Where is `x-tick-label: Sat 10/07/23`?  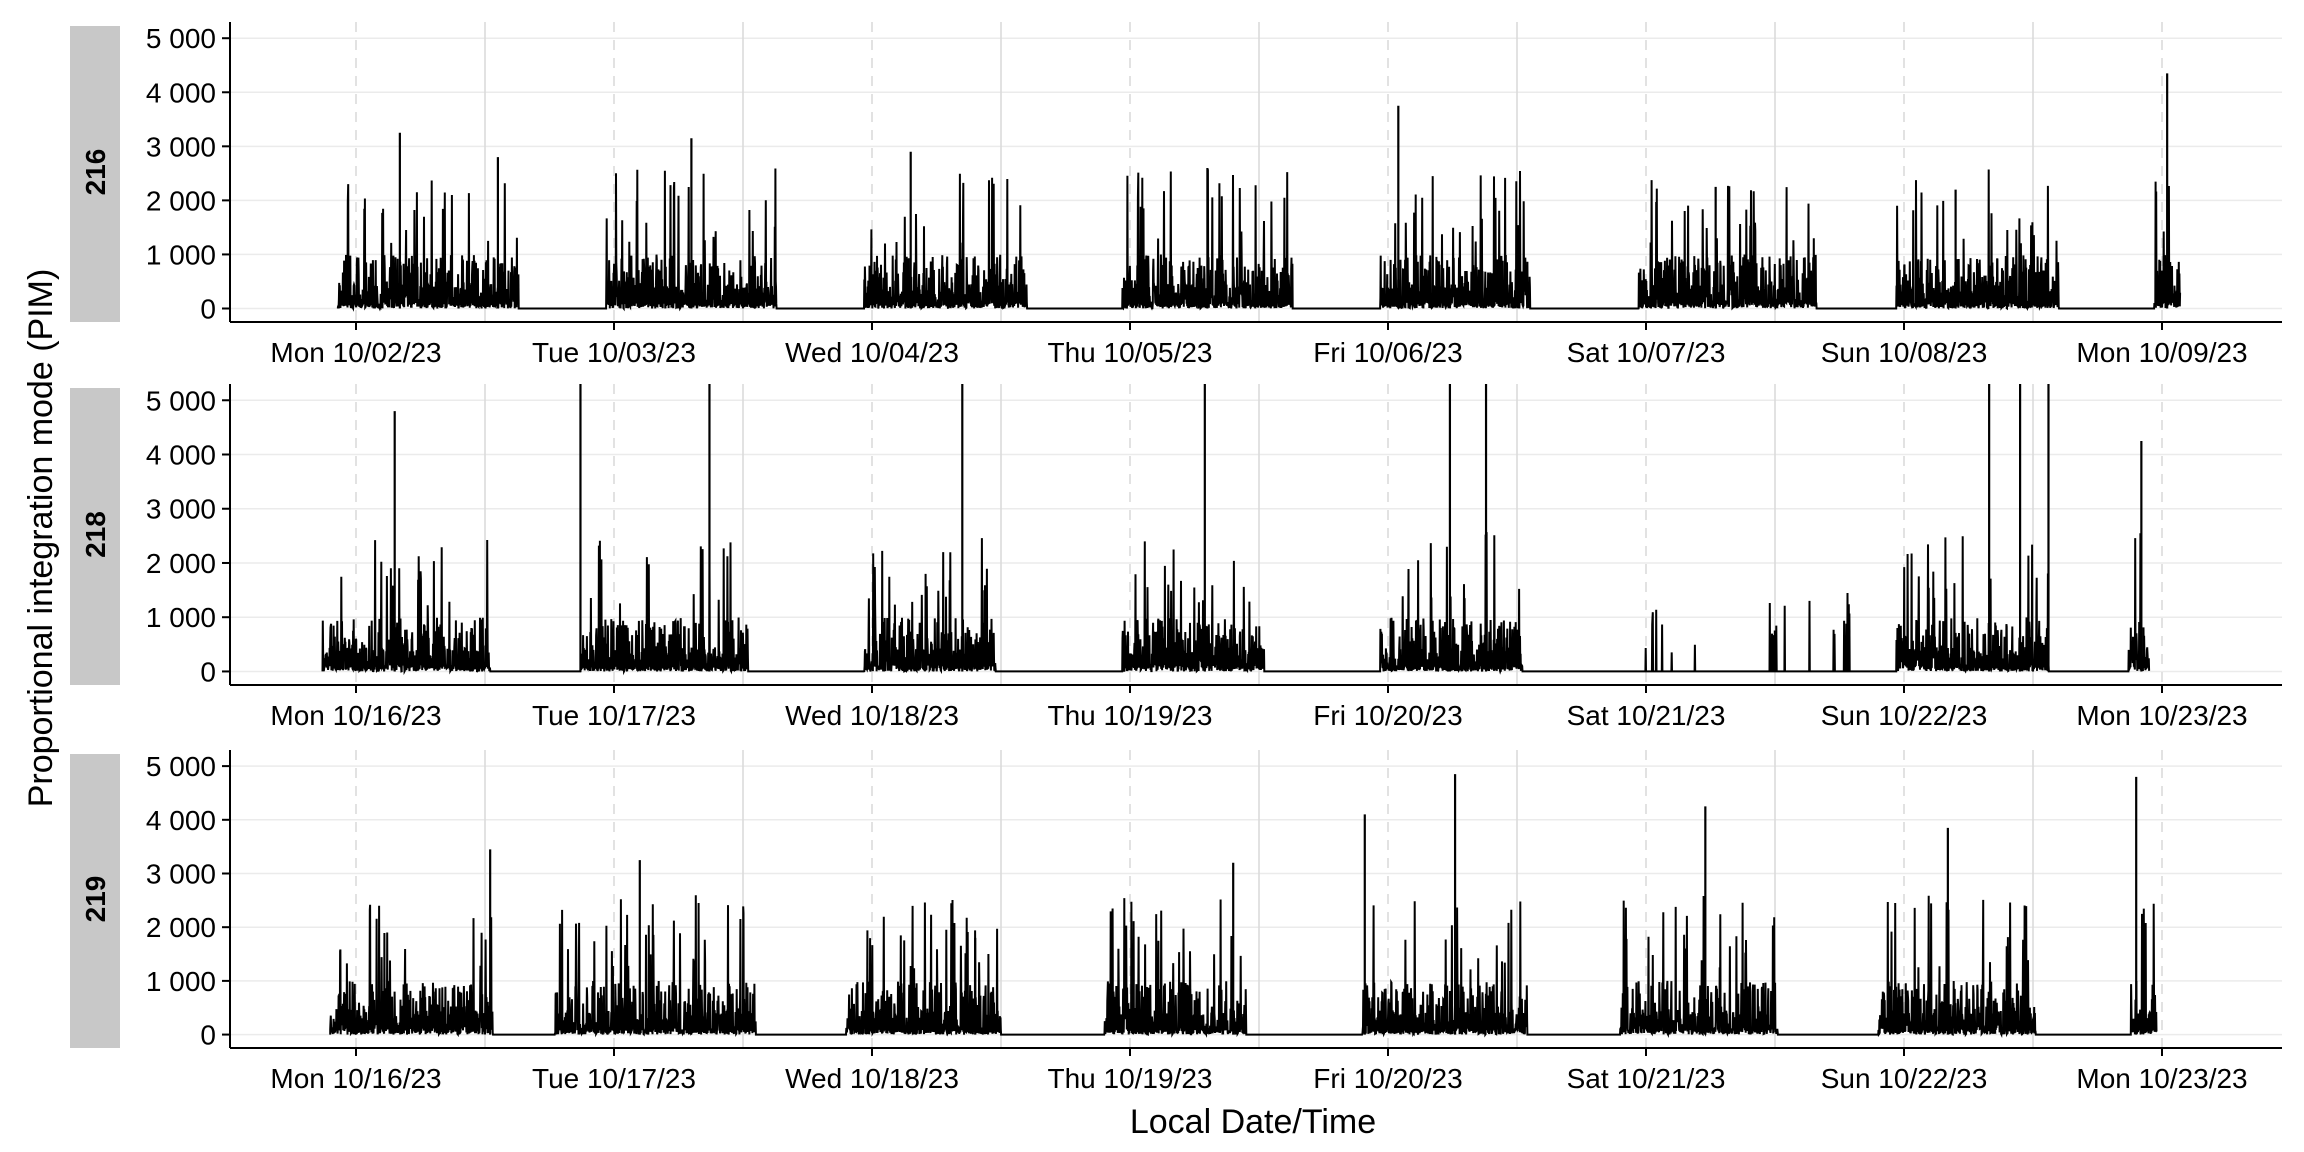
x-tick-label: Sat 10/07/23 is located at coordinates (1646, 352).